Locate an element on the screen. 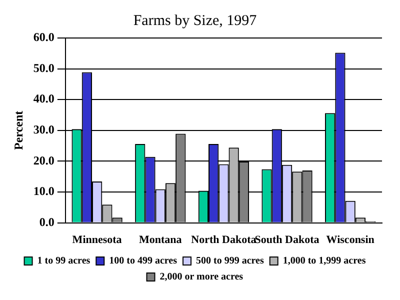  legend-label: 100 to 499 acres is located at coordinates (143, 261).